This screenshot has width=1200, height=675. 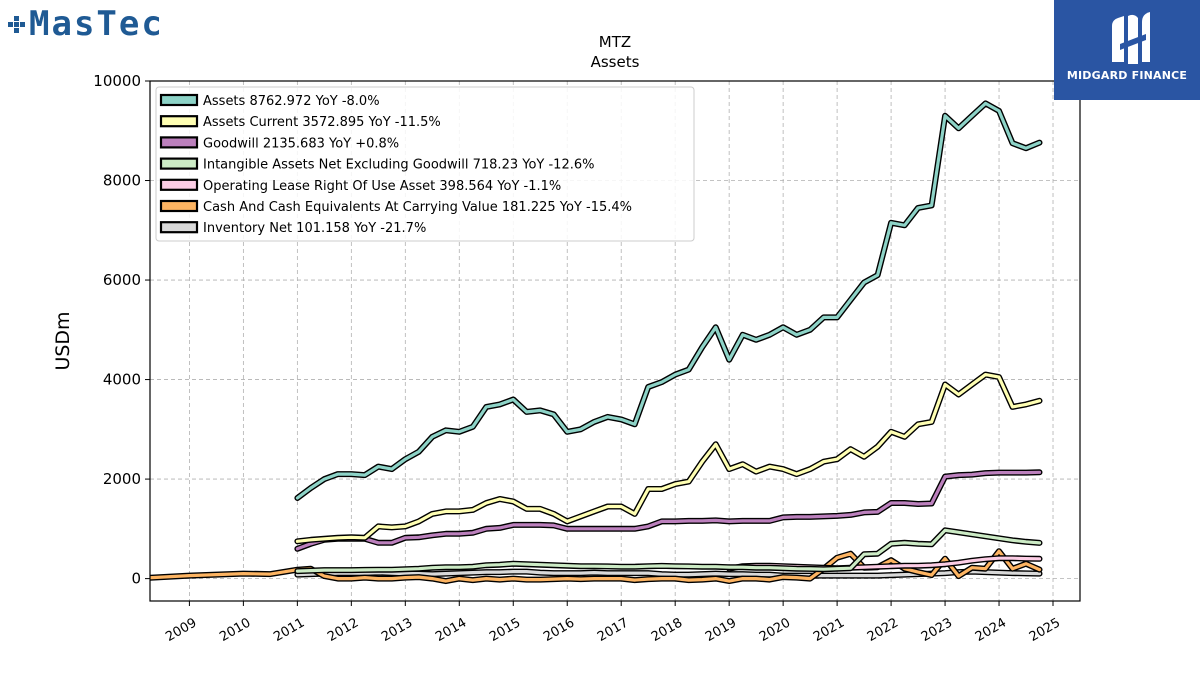 I want to click on x-tick-label: 2017, so click(x=613, y=630).